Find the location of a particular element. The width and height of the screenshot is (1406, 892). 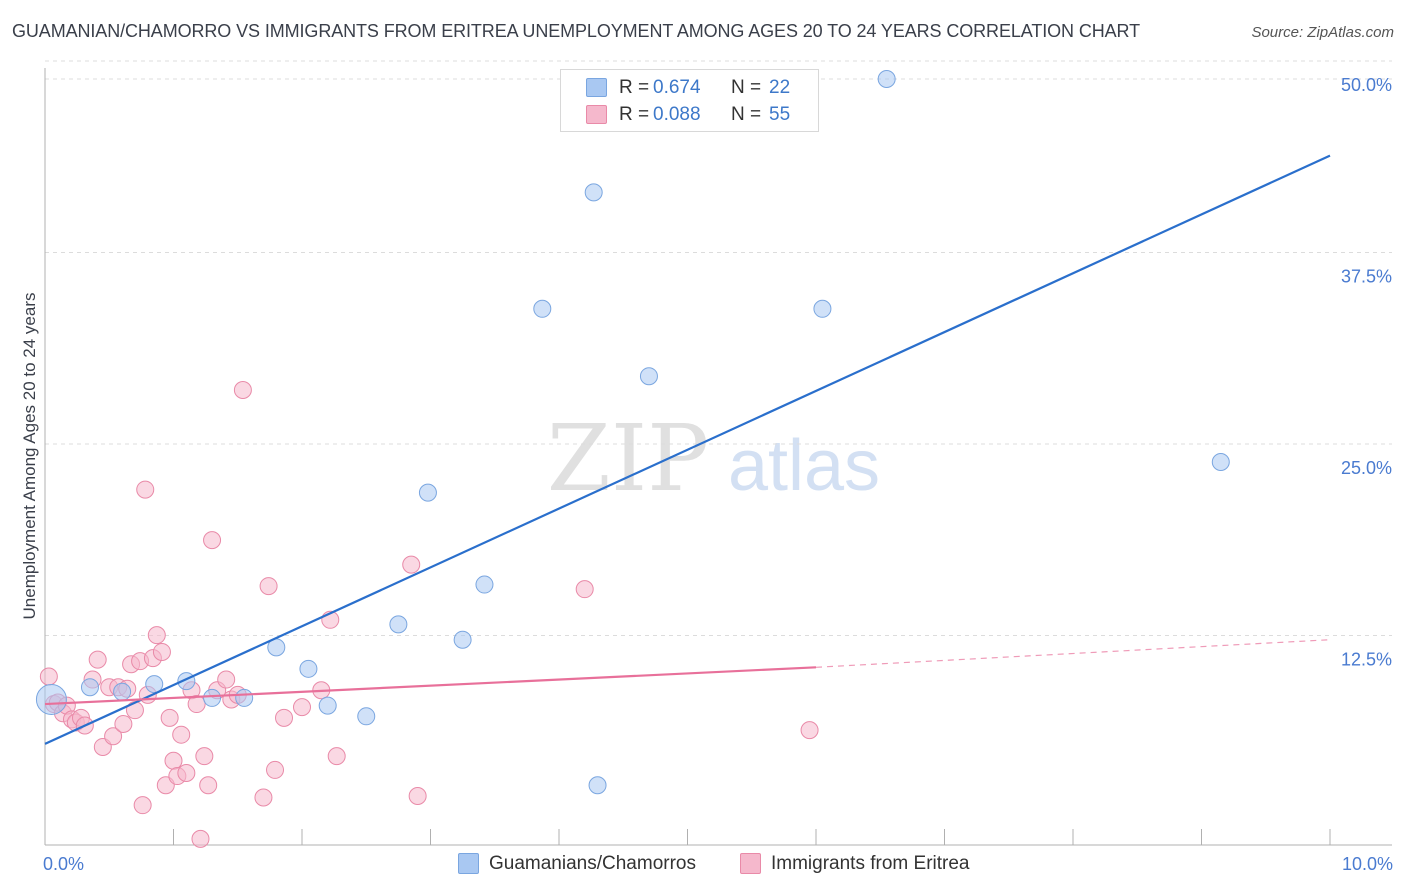

x-tick-label: 10.0% is located at coordinates (1367, 864).